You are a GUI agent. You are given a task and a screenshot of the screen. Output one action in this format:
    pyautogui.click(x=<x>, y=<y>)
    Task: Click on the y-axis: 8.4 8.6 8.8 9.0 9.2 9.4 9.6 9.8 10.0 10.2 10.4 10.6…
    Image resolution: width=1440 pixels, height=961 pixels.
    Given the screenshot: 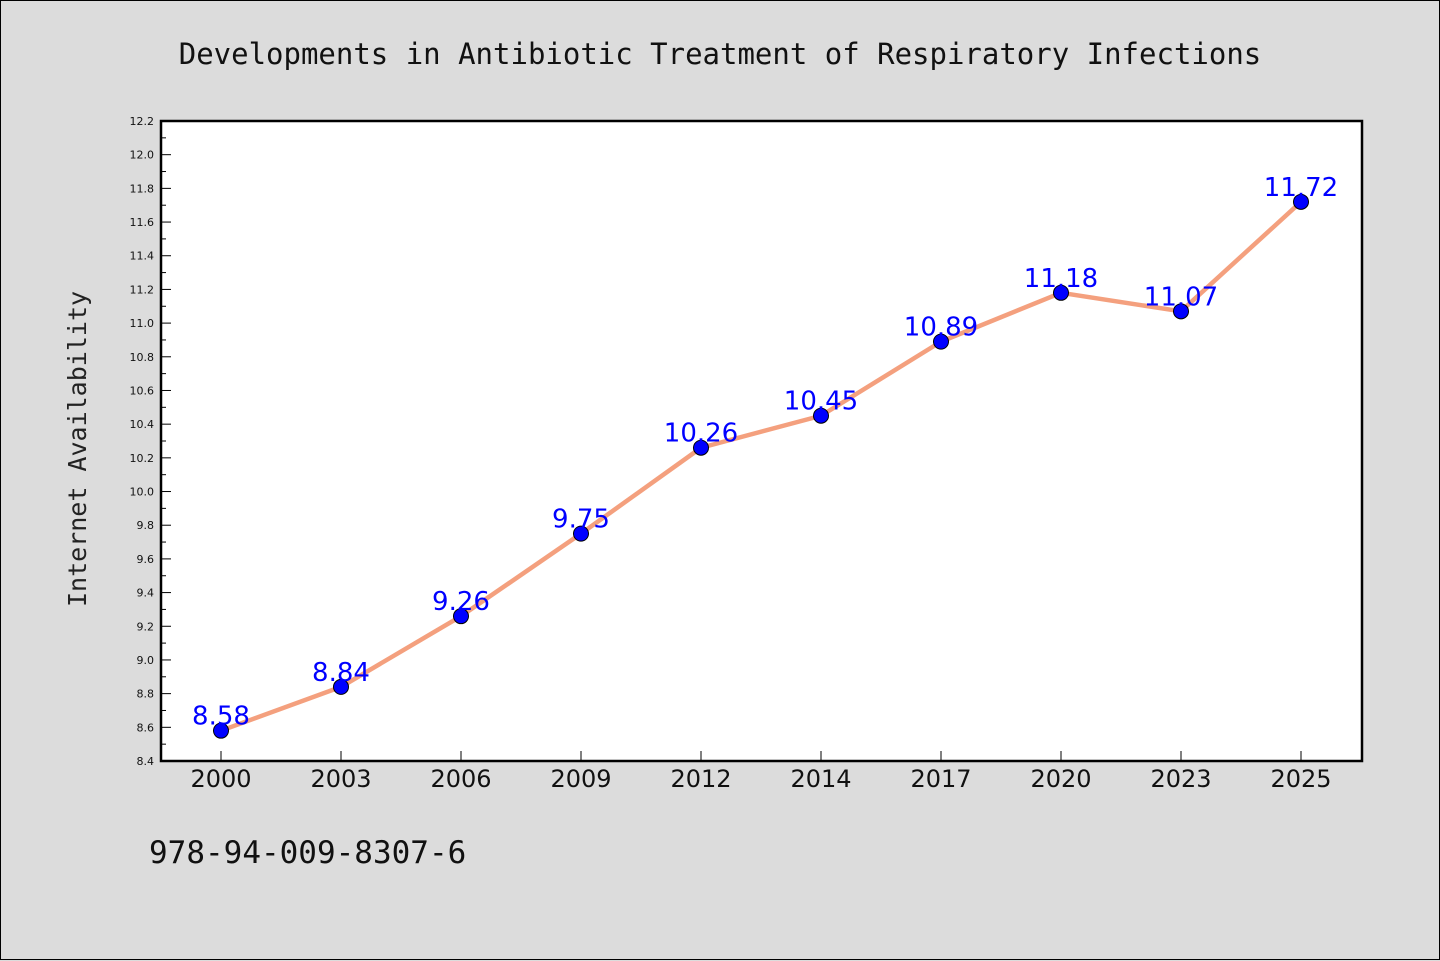 What is the action you would take?
    pyautogui.click(x=150, y=441)
    